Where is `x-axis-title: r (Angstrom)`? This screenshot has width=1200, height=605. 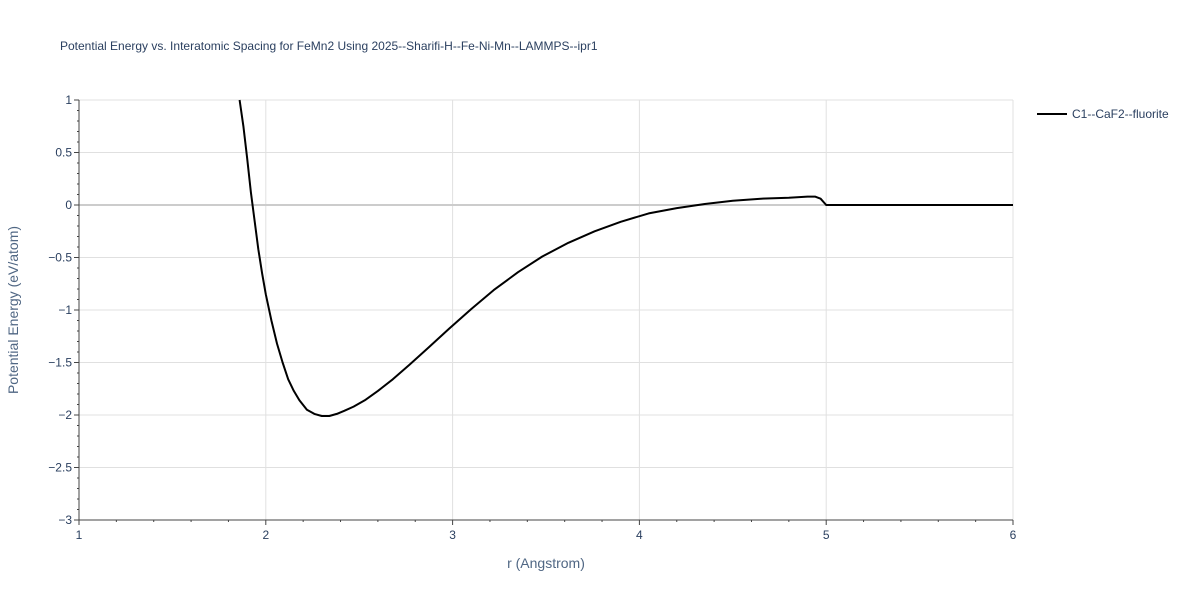
x-axis-title: r (Angstrom) is located at coordinates (546, 563).